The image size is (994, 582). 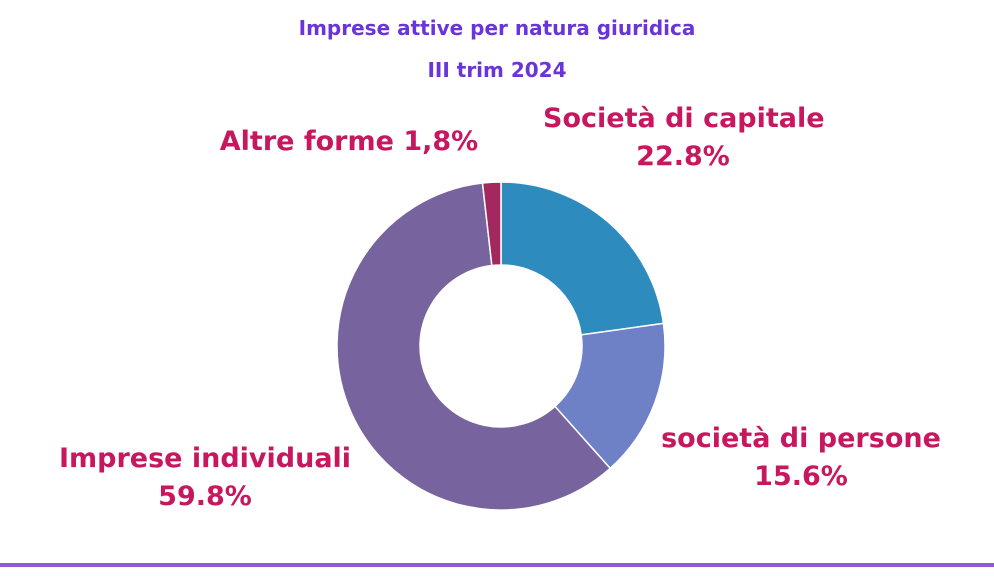 I want to click on chart-title: Imprese attive per natura giuridica, so click(x=497, y=28).